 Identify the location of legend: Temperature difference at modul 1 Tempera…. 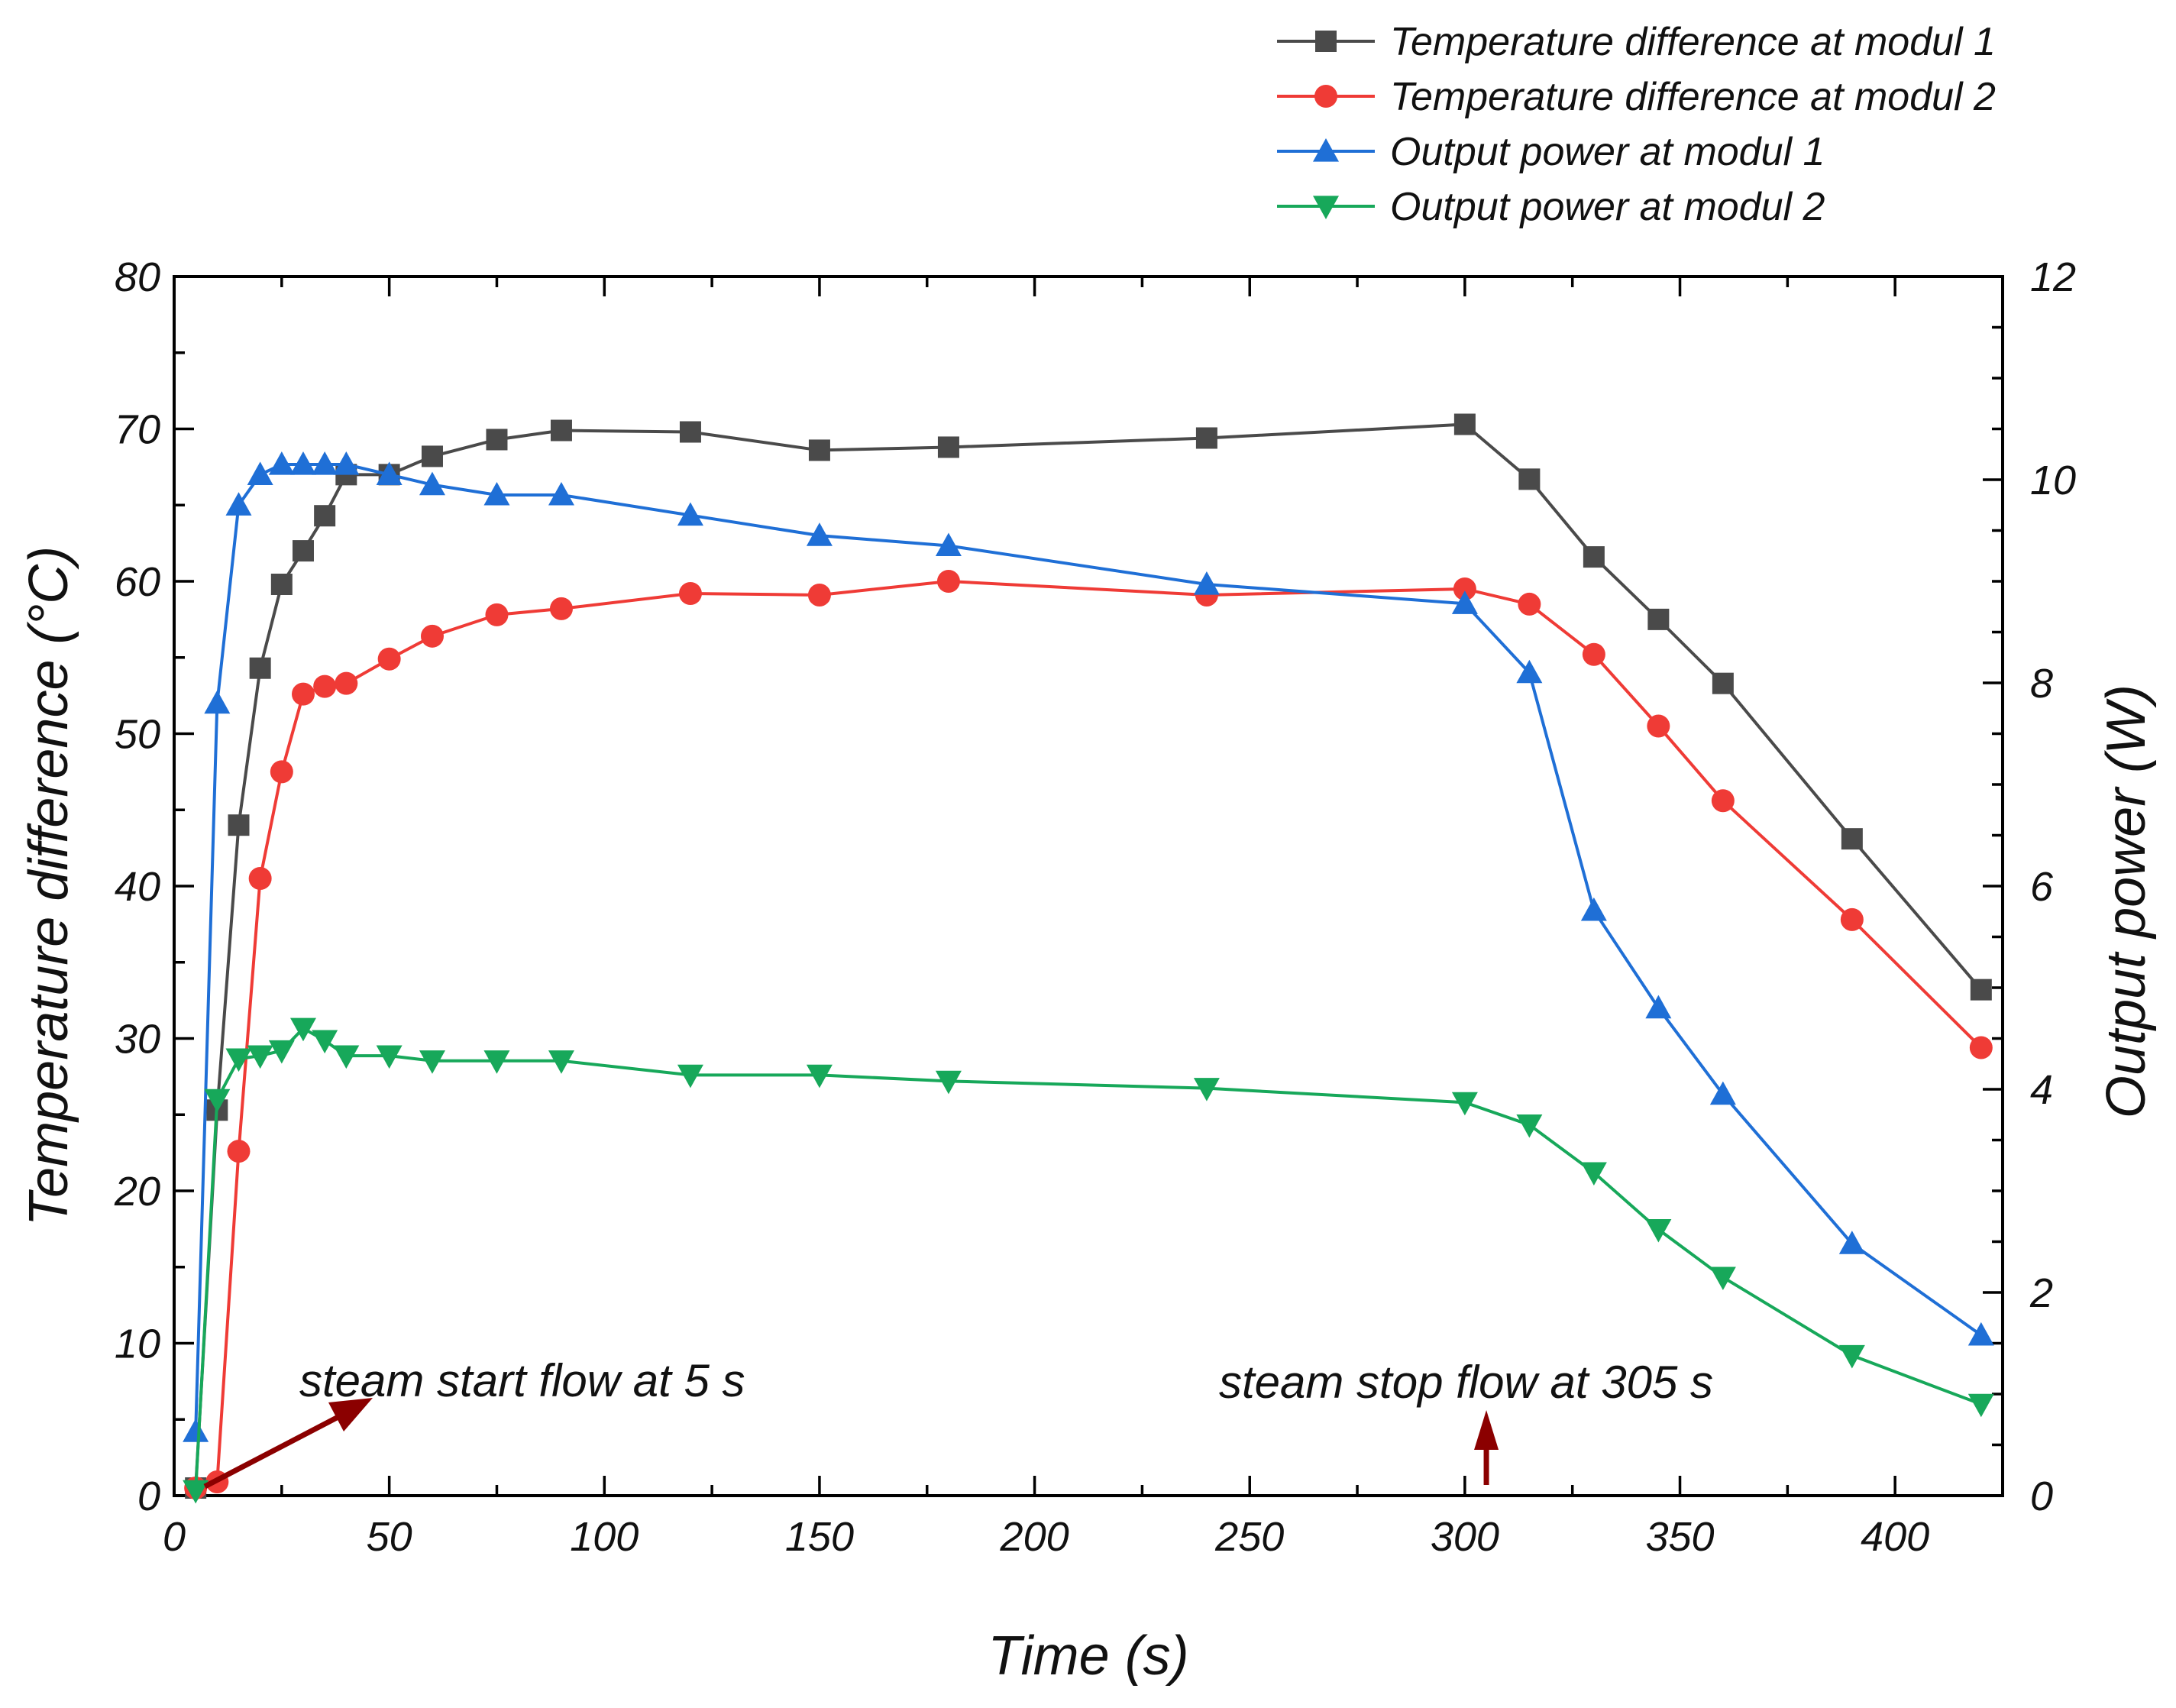
(1636, 124).